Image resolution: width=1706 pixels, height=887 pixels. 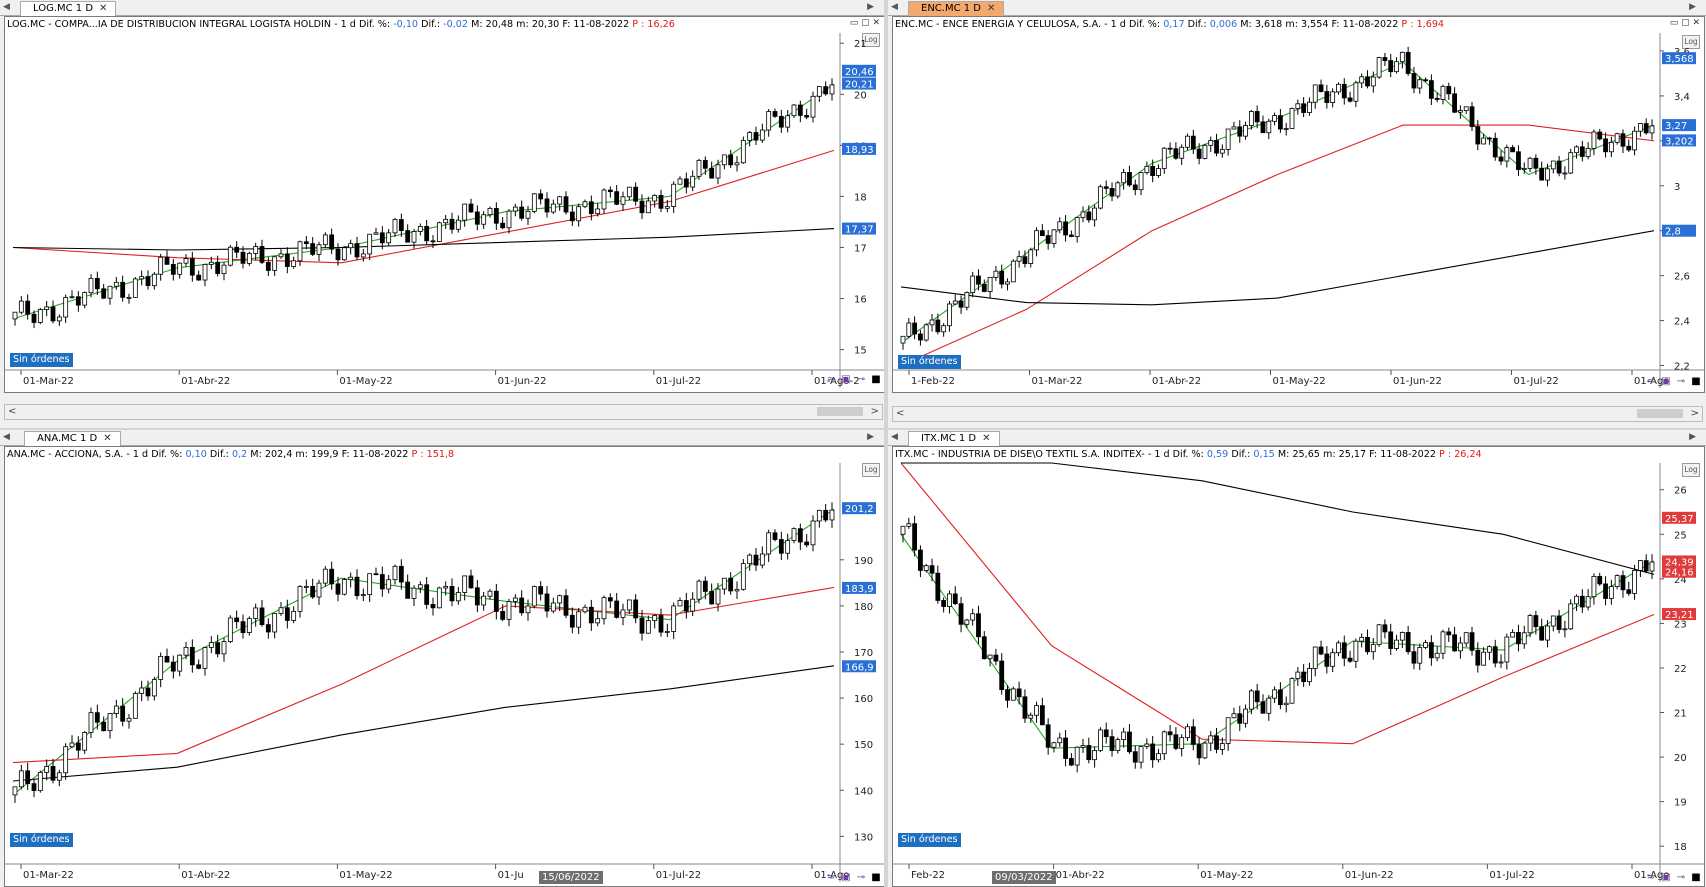 I want to click on tab-log: LOG.MC 1 D ✕, so click(x=68, y=8).